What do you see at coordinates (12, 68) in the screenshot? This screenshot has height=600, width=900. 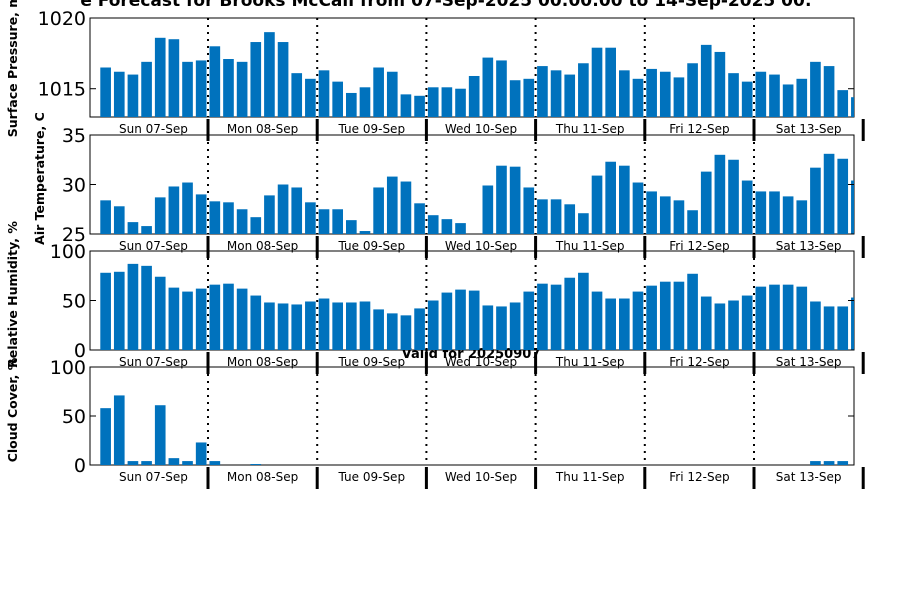 I see `y-axis-label: Surface Pressure, mb` at bounding box center [12, 68].